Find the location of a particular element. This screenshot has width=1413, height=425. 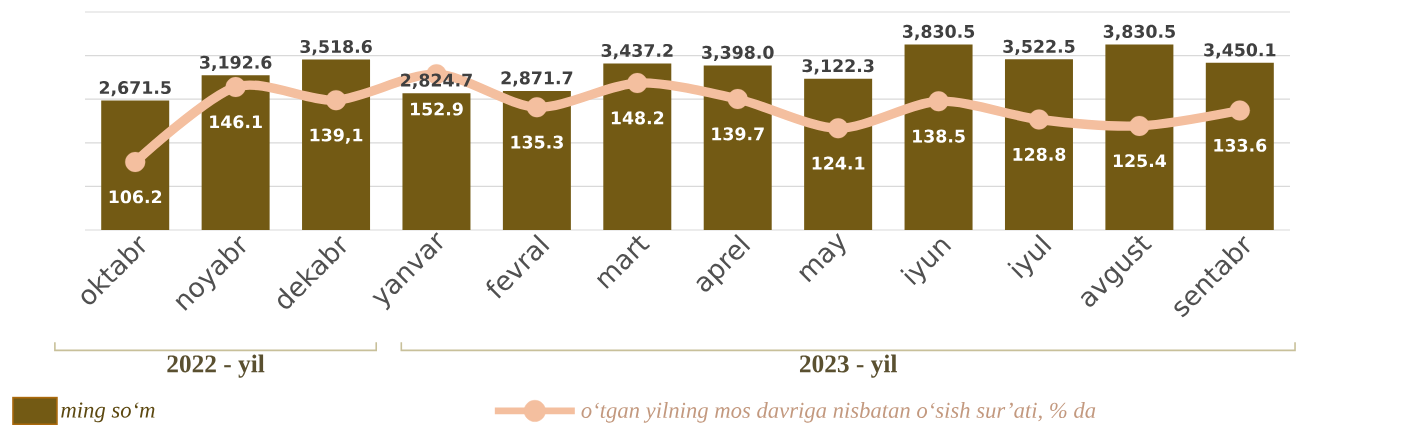

data-label: 2,871.7 is located at coordinates (537, 79).